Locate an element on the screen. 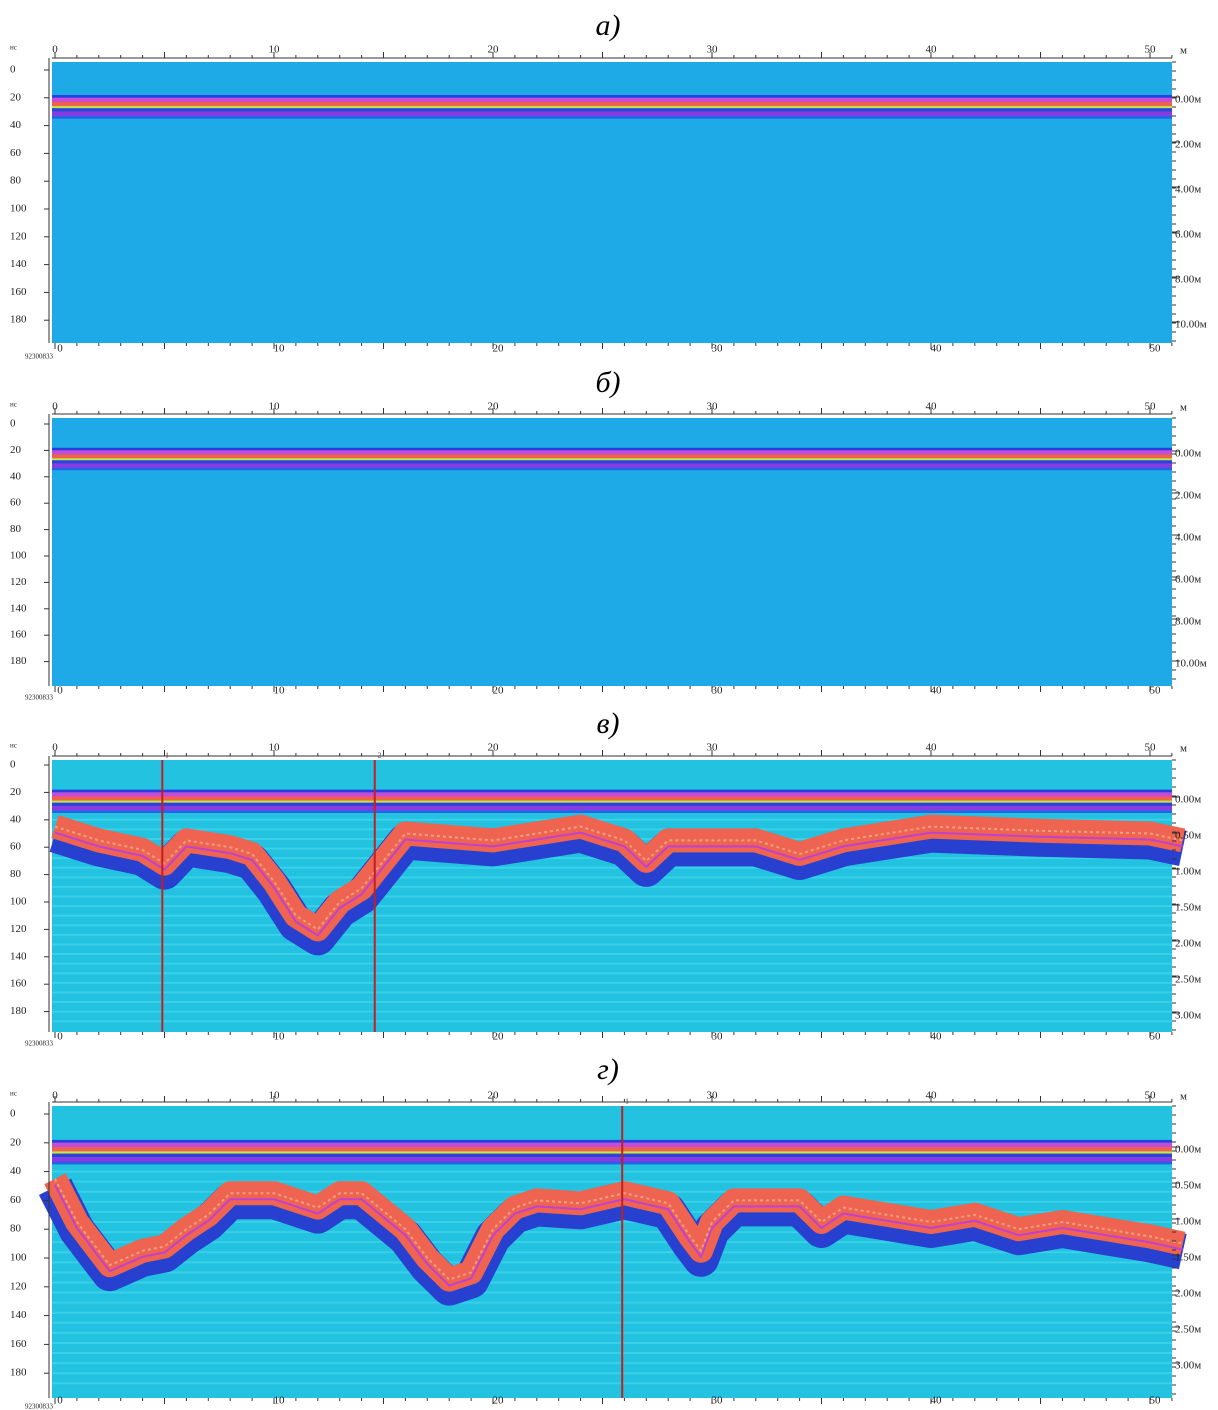 The width and height of the screenshot is (1218, 1410). depth-label: 2.50м is located at coordinates (1188, 1330).